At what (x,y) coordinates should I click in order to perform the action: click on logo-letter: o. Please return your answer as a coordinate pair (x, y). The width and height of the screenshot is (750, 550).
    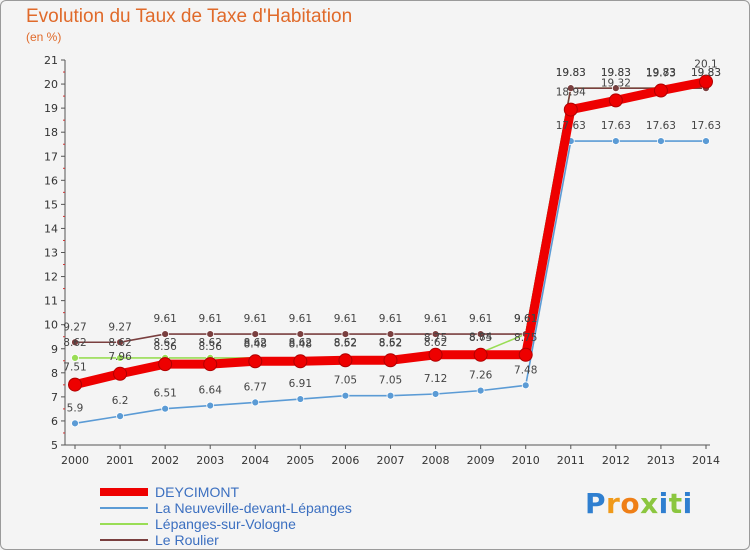
    Looking at the image, I should click on (630, 503).